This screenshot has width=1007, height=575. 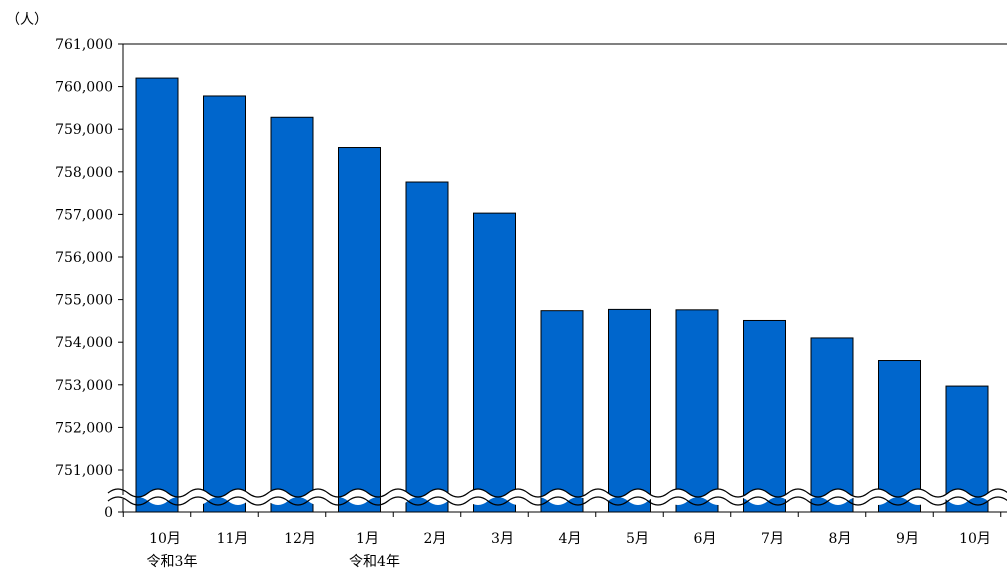 I want to click on x-tick-label: 5月, so click(x=637, y=539).